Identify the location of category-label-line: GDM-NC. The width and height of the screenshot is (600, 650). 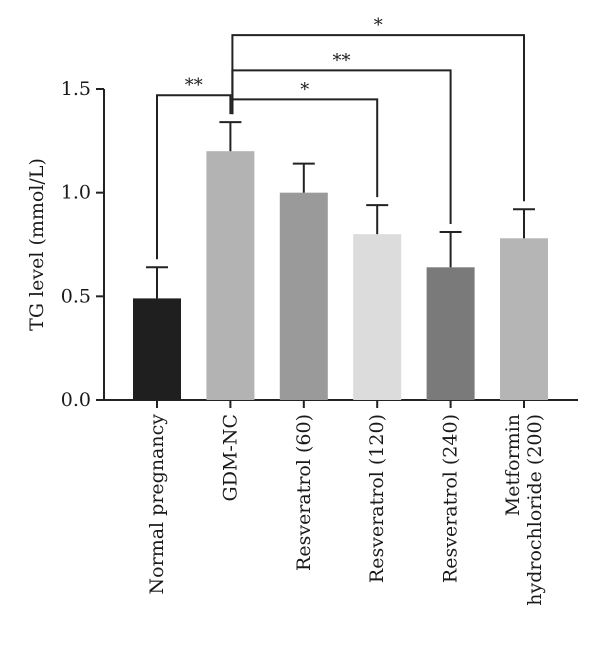
(230, 457).